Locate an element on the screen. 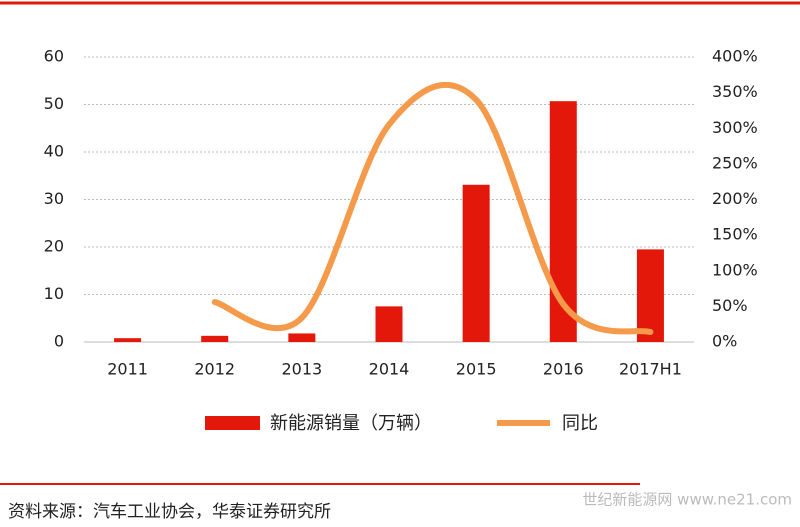 The width and height of the screenshot is (800, 527). y2-tick-label: 150% is located at coordinates (735, 234).